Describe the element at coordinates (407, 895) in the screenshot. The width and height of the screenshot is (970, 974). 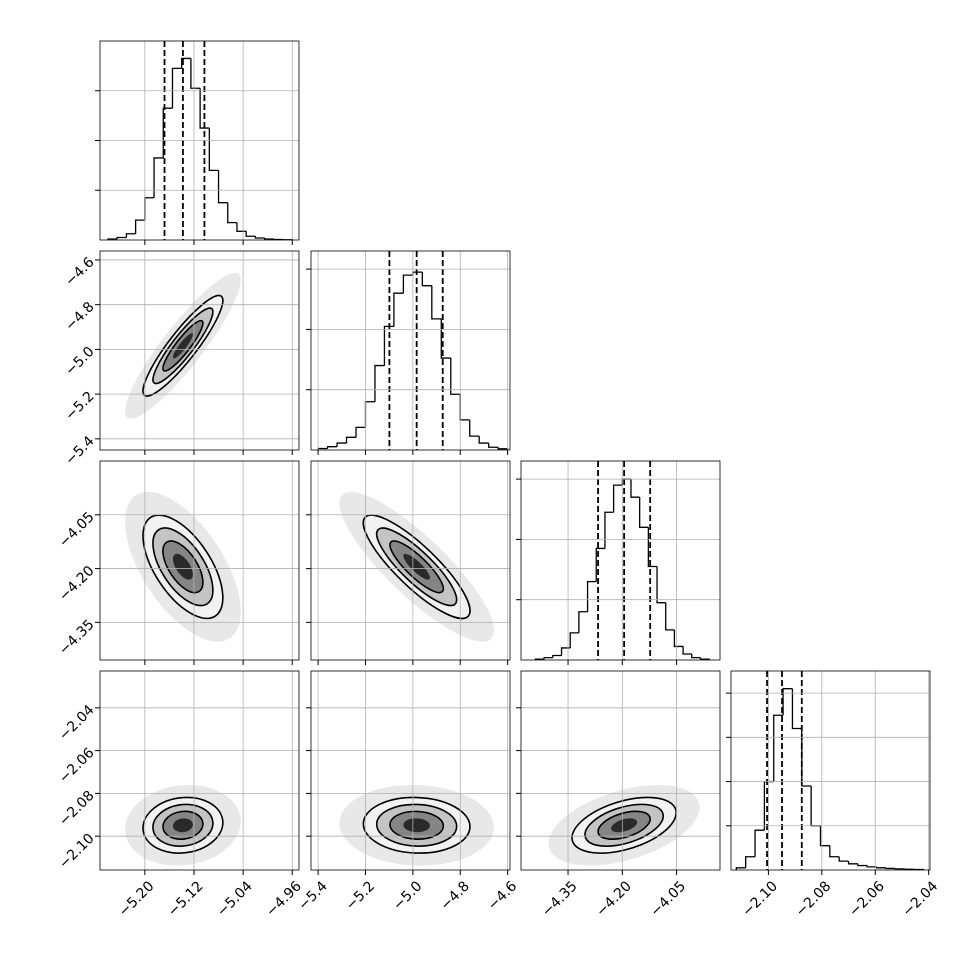
I see `x-tick-label: −5.0` at that location.